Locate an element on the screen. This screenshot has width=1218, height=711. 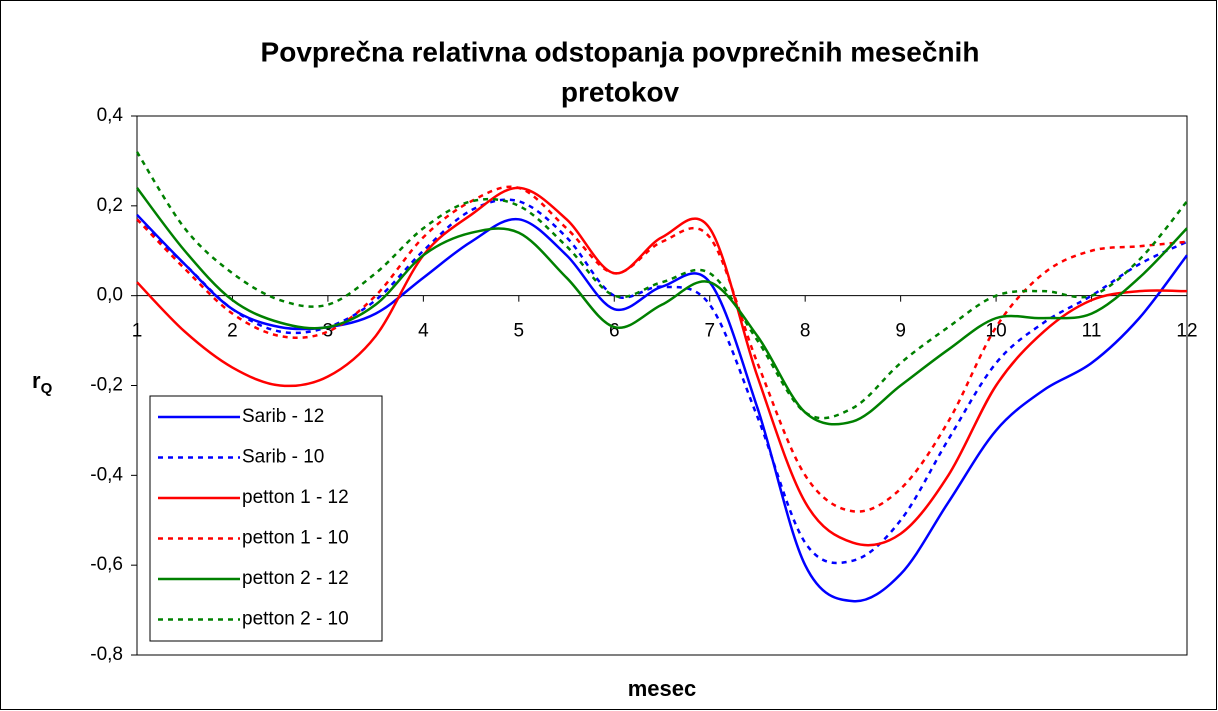
y-tick-label: 0,2 is located at coordinates (110, 205).